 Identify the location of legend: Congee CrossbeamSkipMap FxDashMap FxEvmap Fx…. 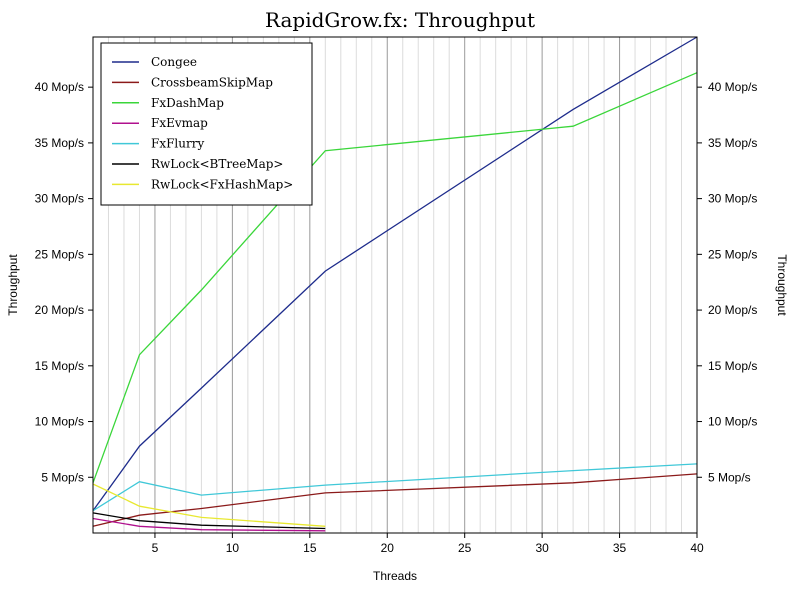
(206, 124).